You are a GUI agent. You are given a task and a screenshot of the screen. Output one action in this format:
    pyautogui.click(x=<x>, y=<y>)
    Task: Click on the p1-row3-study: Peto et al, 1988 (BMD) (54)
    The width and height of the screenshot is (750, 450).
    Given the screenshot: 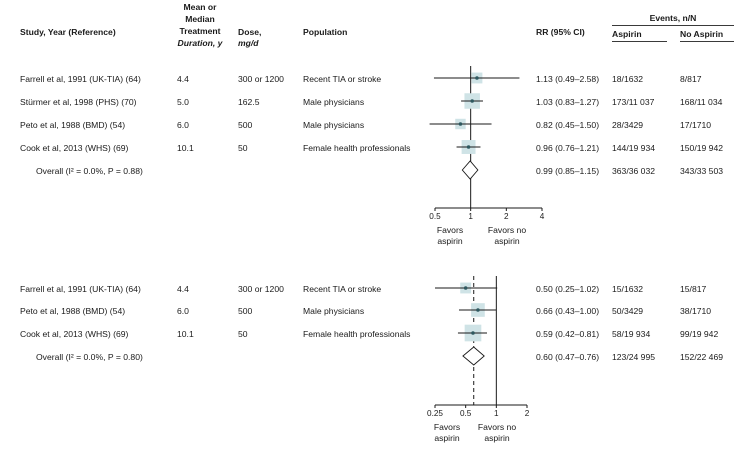 What is the action you would take?
    pyautogui.click(x=73, y=125)
    